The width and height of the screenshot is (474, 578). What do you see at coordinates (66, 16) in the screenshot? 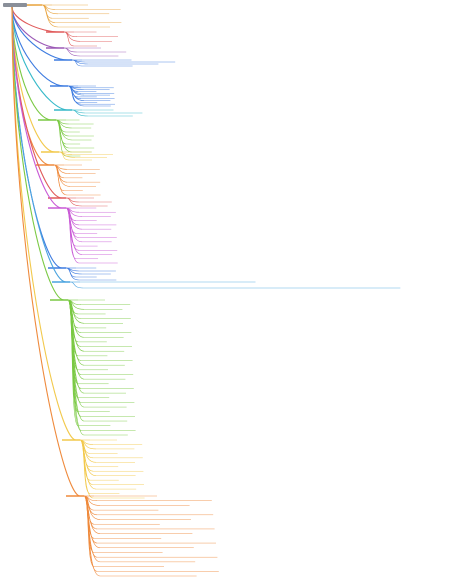
I see `branch-b1` at bounding box center [66, 16].